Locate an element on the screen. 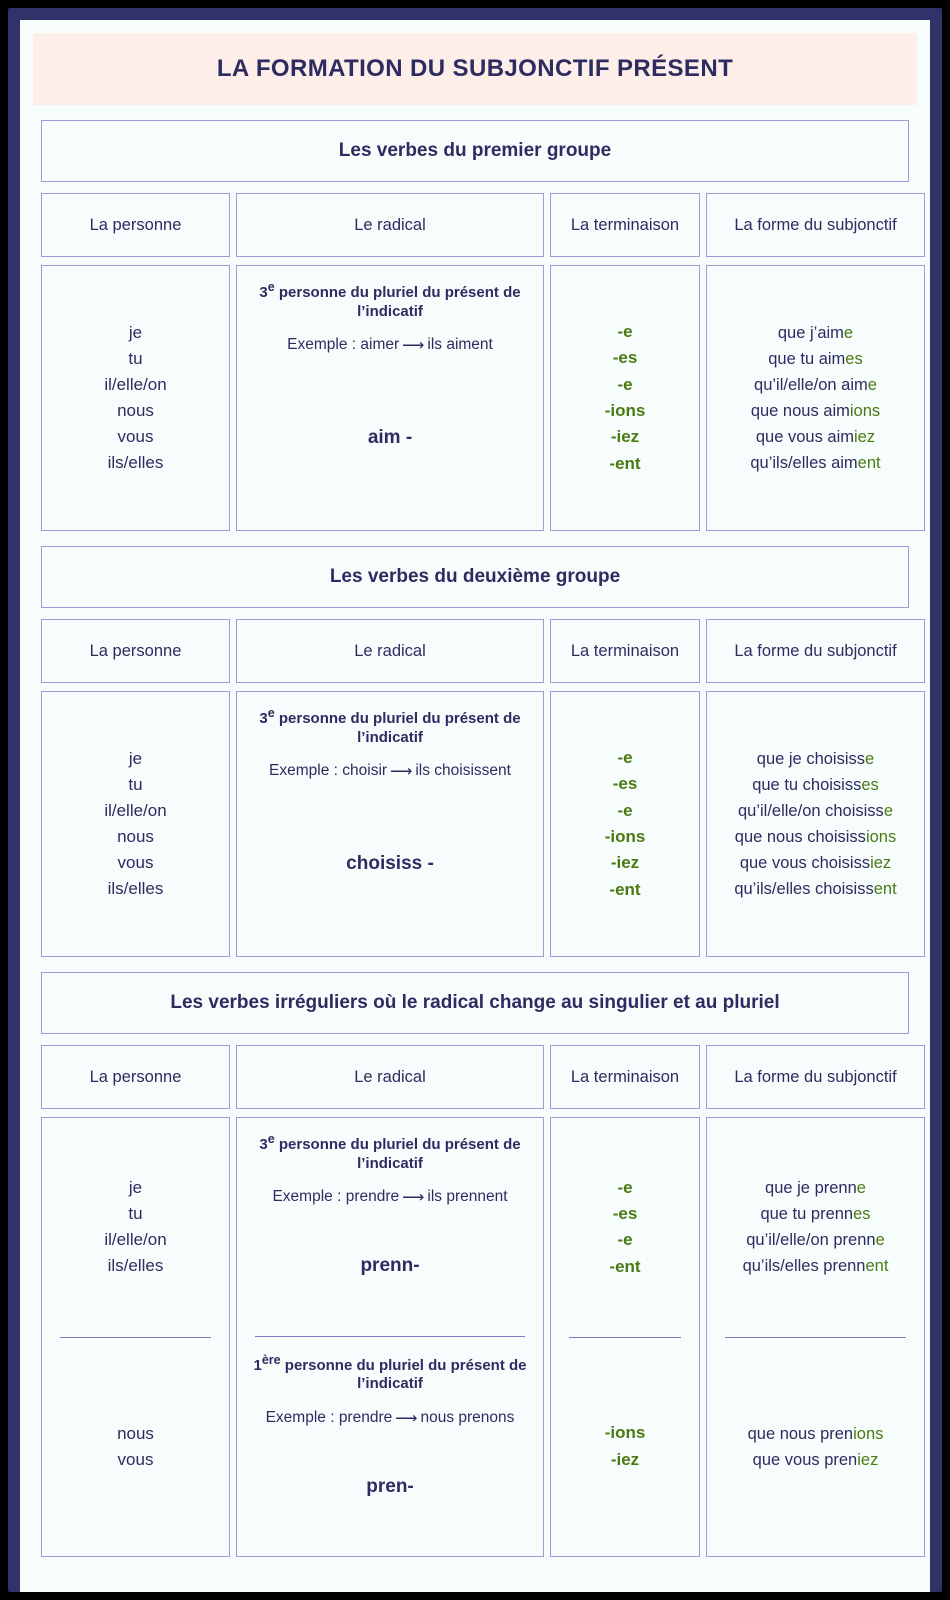 The width and height of the screenshot is (950, 1600). example-infinitive: choisir is located at coordinates (365, 771).